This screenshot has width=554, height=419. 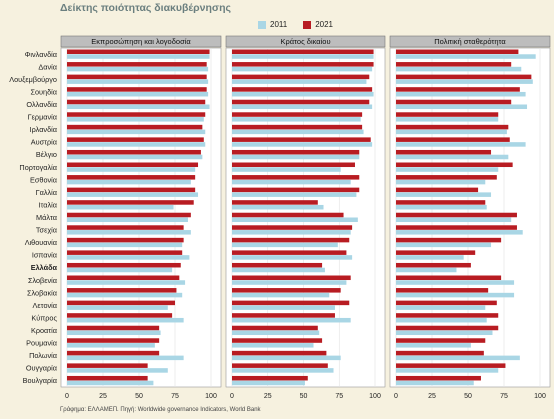 I want to click on category-label: Τσεχία, so click(x=47, y=230).